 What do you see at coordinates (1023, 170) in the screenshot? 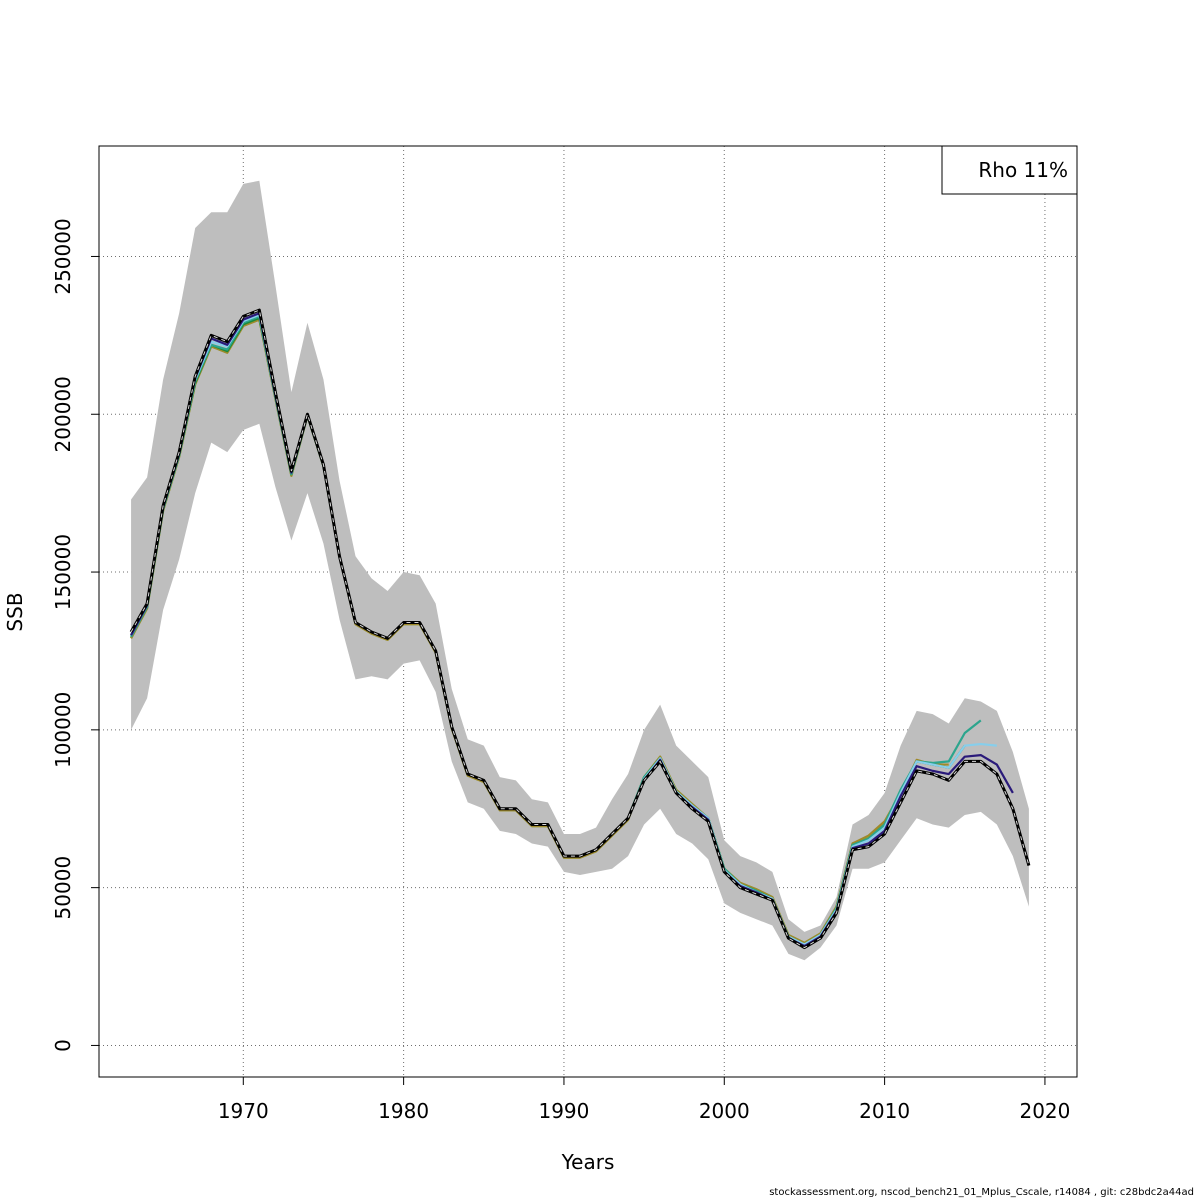
I see `legend-text: Rho 11%` at bounding box center [1023, 170].